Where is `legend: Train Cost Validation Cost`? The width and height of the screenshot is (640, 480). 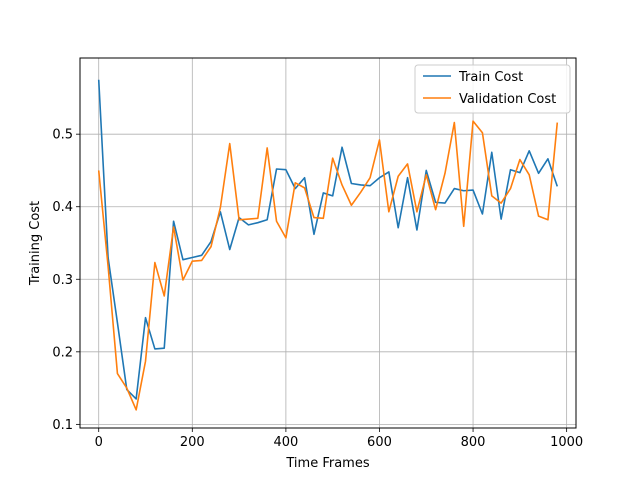
legend: Train Cost Validation Cost is located at coordinates (492, 89).